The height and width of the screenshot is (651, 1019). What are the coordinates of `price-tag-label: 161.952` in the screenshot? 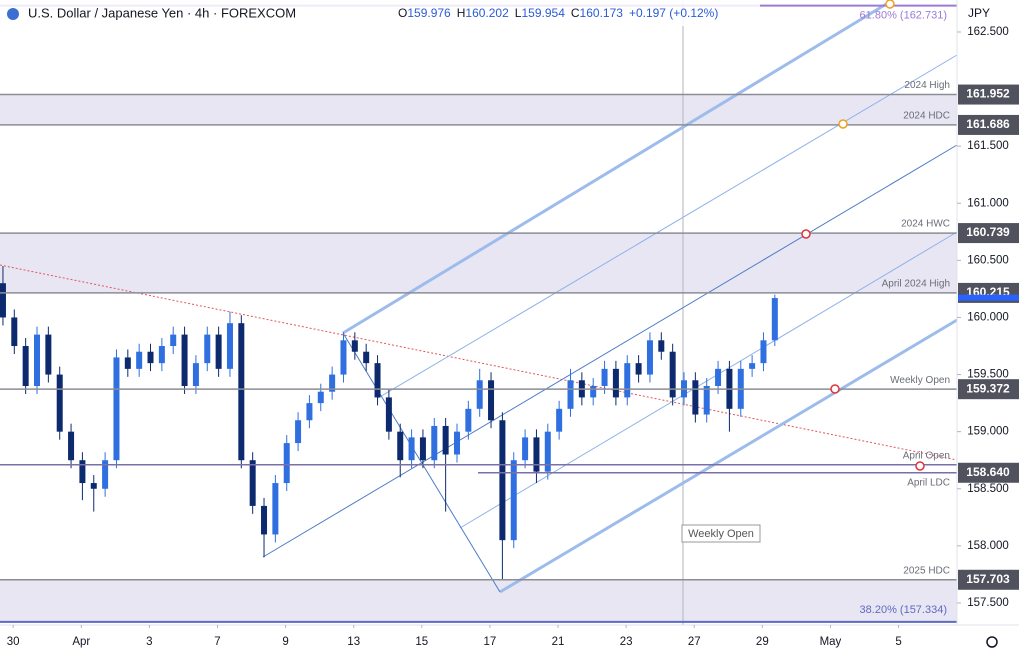 It's located at (988, 94).